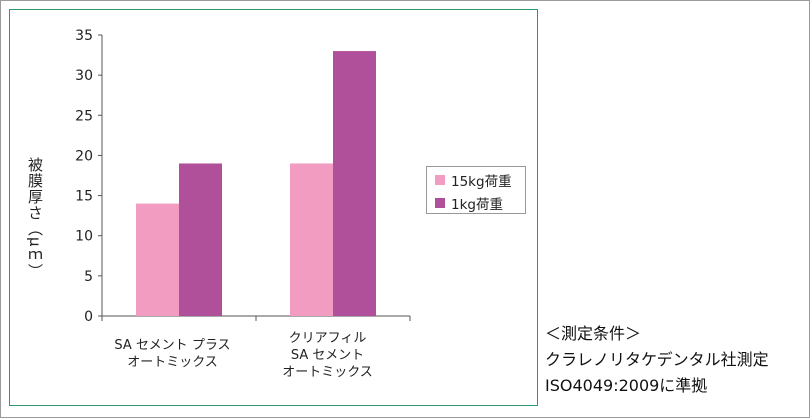  I want to click on legend-item-1kg: 1kg荷重, so click(480, 203).